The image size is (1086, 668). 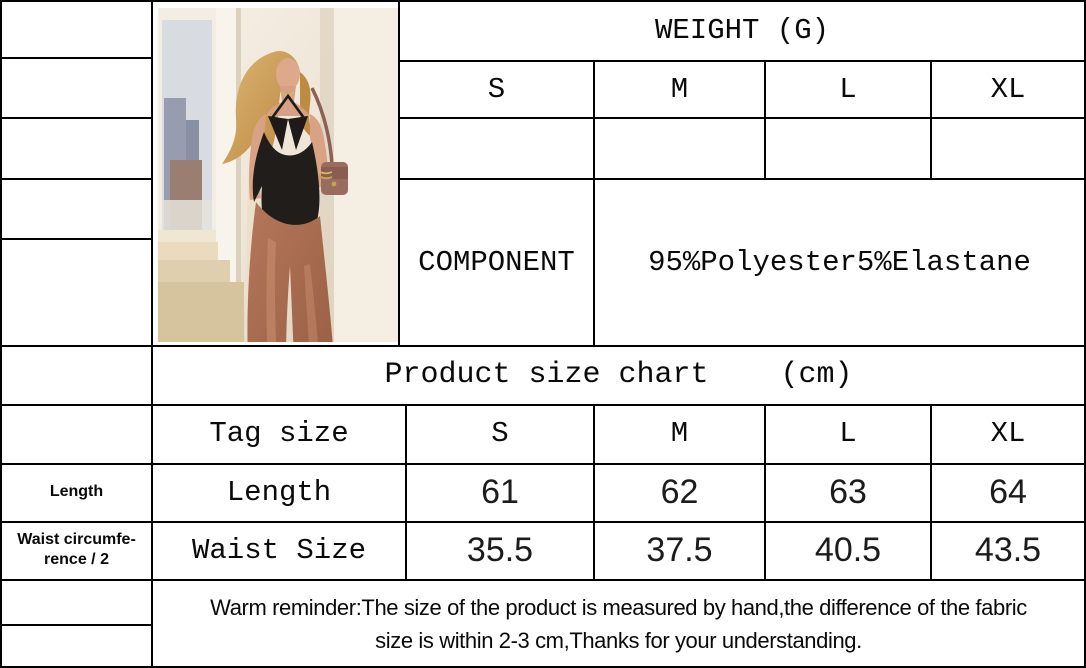 What do you see at coordinates (1008, 491) in the screenshot?
I see `length-value-xl: 64` at bounding box center [1008, 491].